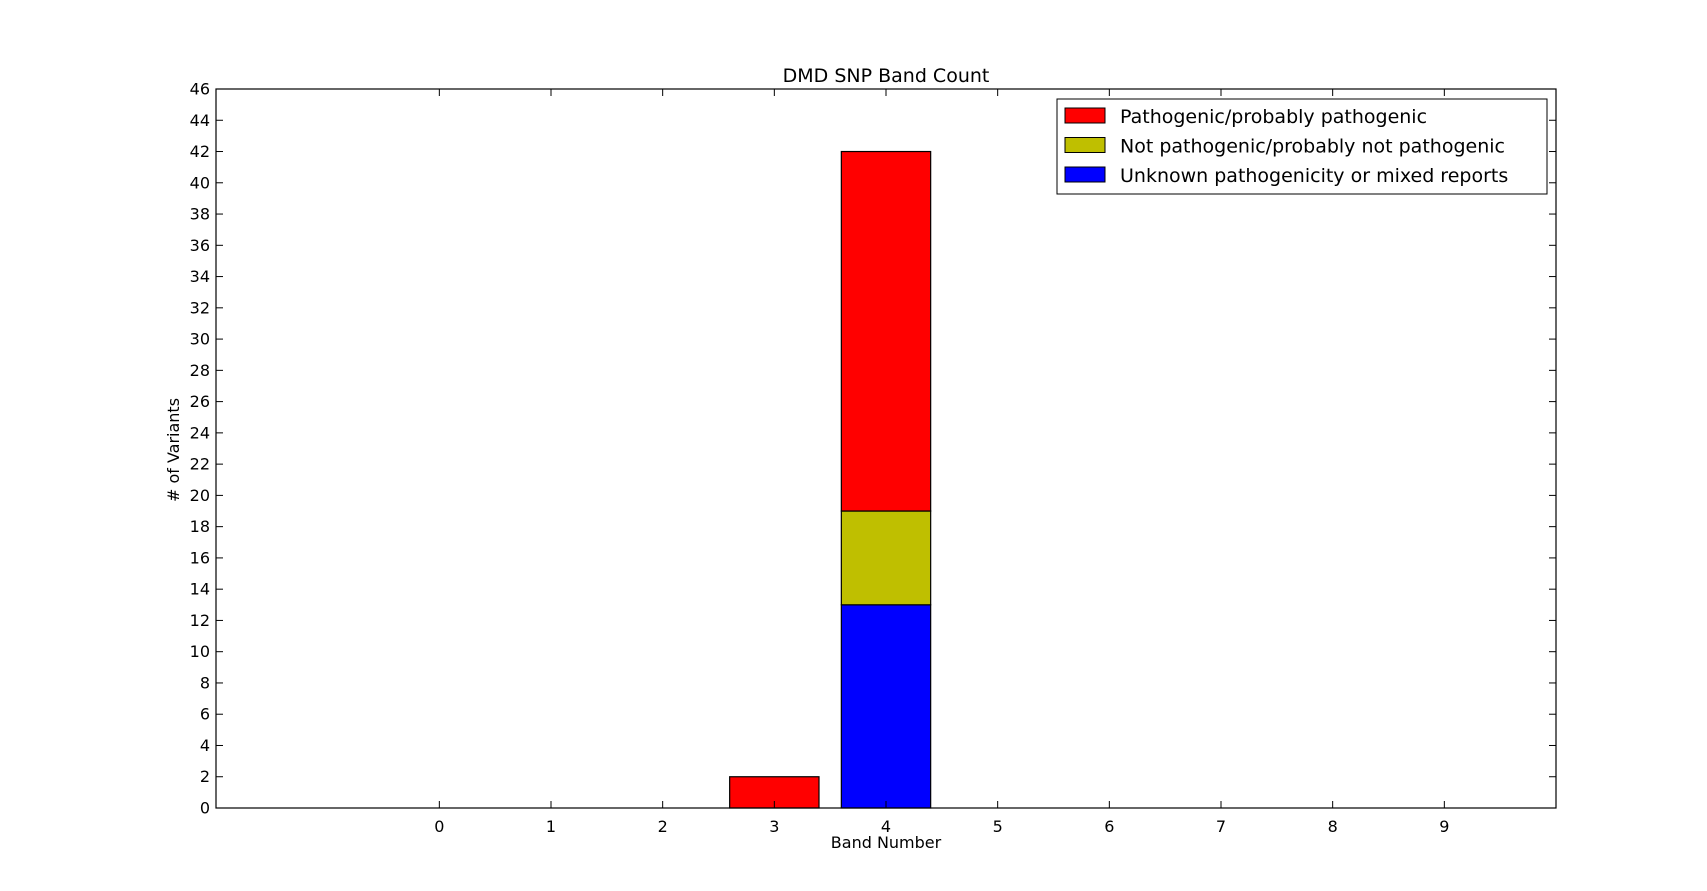 The height and width of the screenshot is (891, 1707). Describe the element at coordinates (200, 557) in the screenshot. I see `y-tick-label: 16` at that location.